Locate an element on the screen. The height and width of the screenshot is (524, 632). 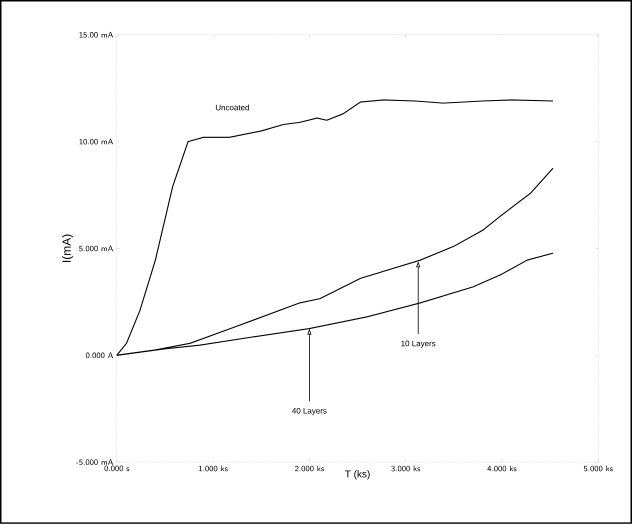
y-axis-title: I(mA) is located at coordinates (68, 248).